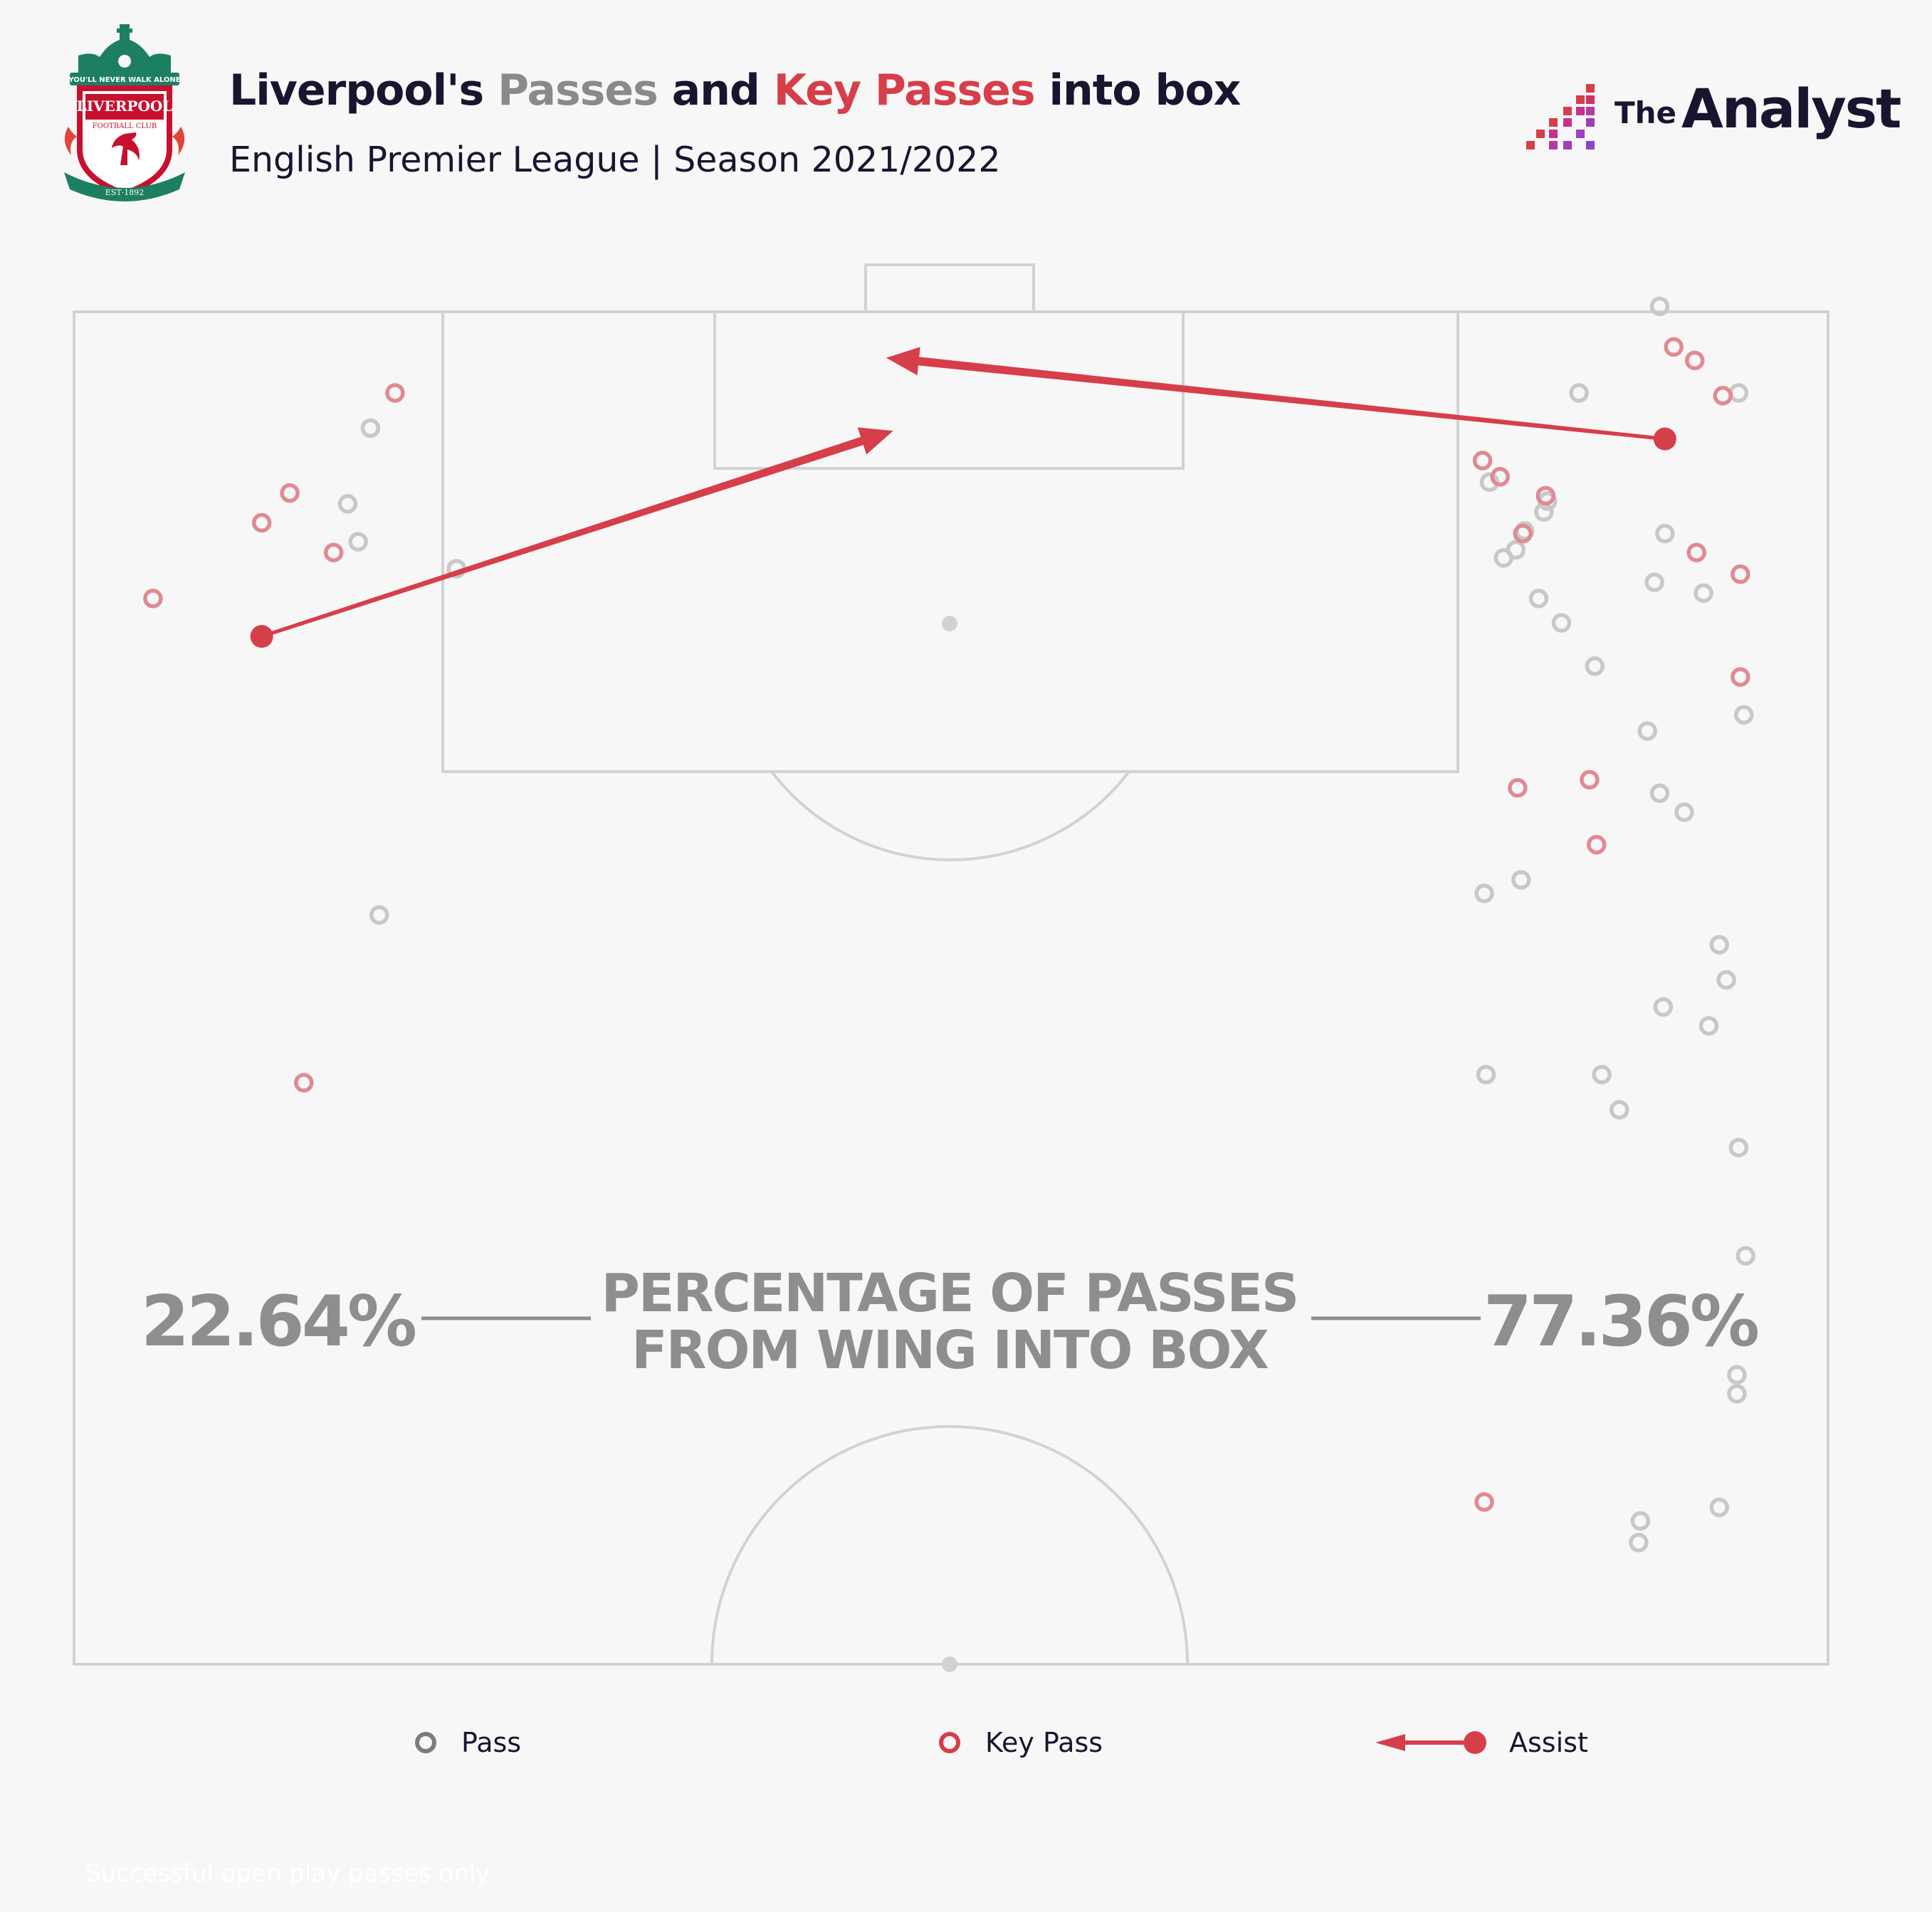 The width and height of the screenshot is (1932, 1912). I want to click on six-yard-box, so click(949, 390).